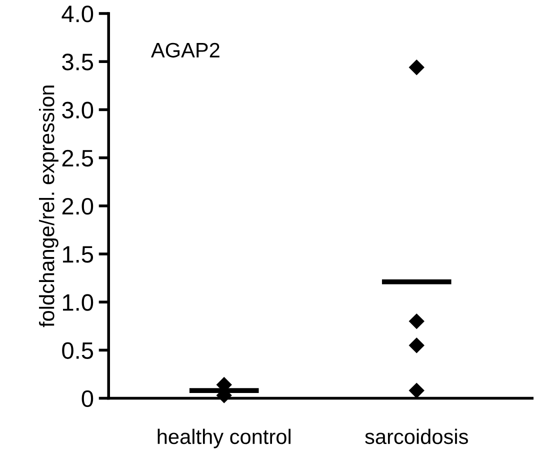 The width and height of the screenshot is (543, 450). What do you see at coordinates (78, 206) in the screenshot?
I see `y-tick-label: 2.0` at bounding box center [78, 206].